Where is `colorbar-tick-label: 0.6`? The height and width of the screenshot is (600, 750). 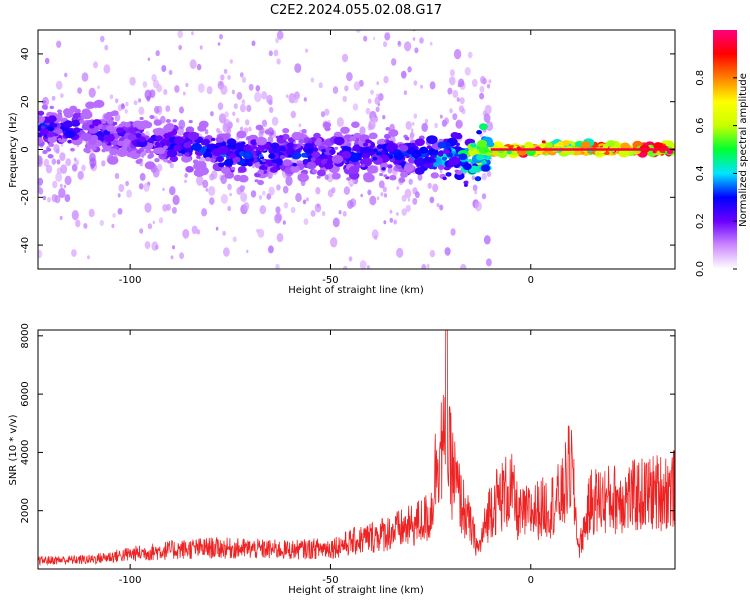 colorbar-tick-label: 0.6 is located at coordinates (700, 126).